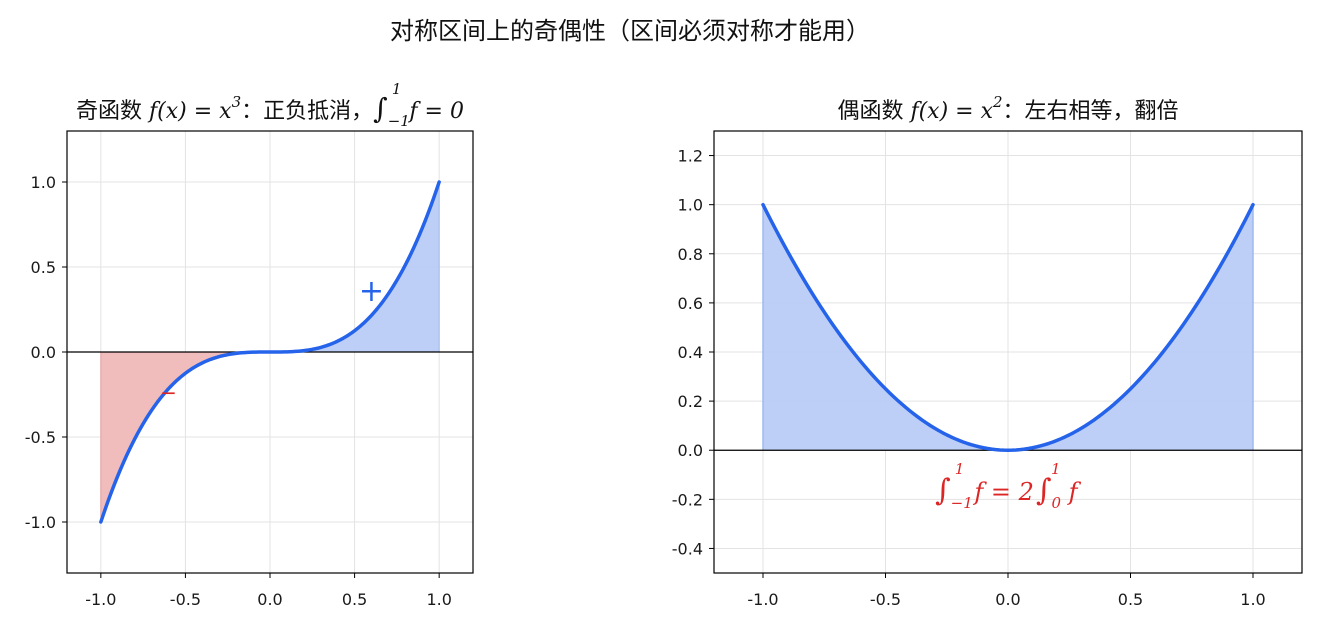 Image resolution: width=1318 pixels, height=624 pixels. What do you see at coordinates (355, 267) in the screenshot?
I see `odd-positive-area` at bounding box center [355, 267].